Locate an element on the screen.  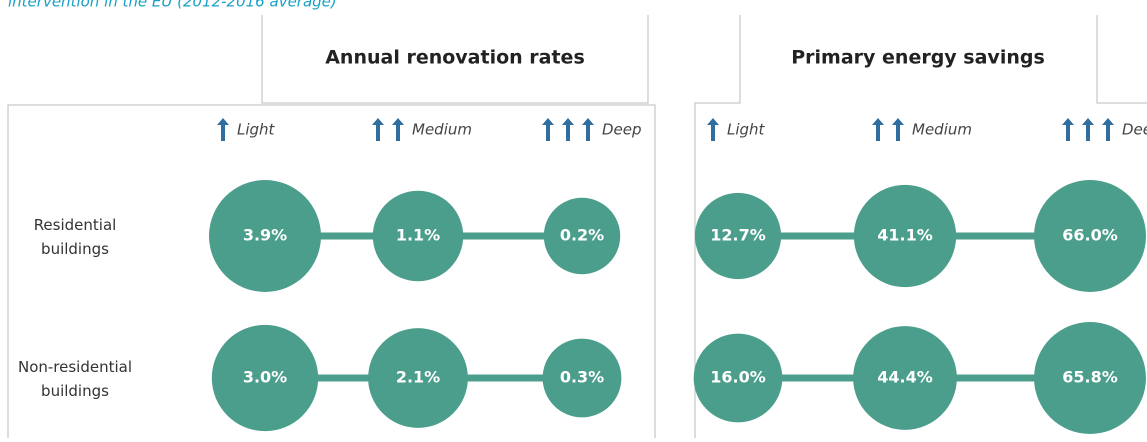
row-label: Residential buildings is located at coordinates (75, 237).